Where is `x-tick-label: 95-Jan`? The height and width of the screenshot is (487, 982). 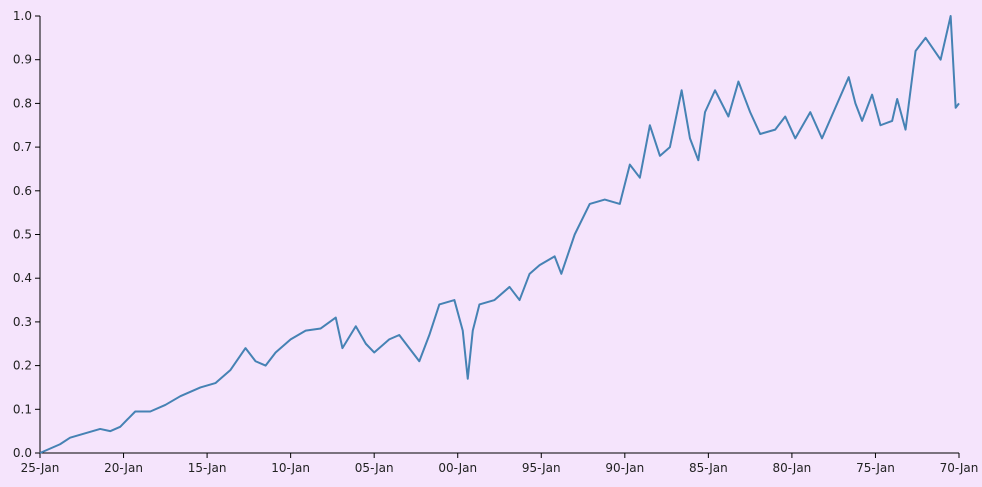 x-tick-label: 95-Jan is located at coordinates (541, 468).